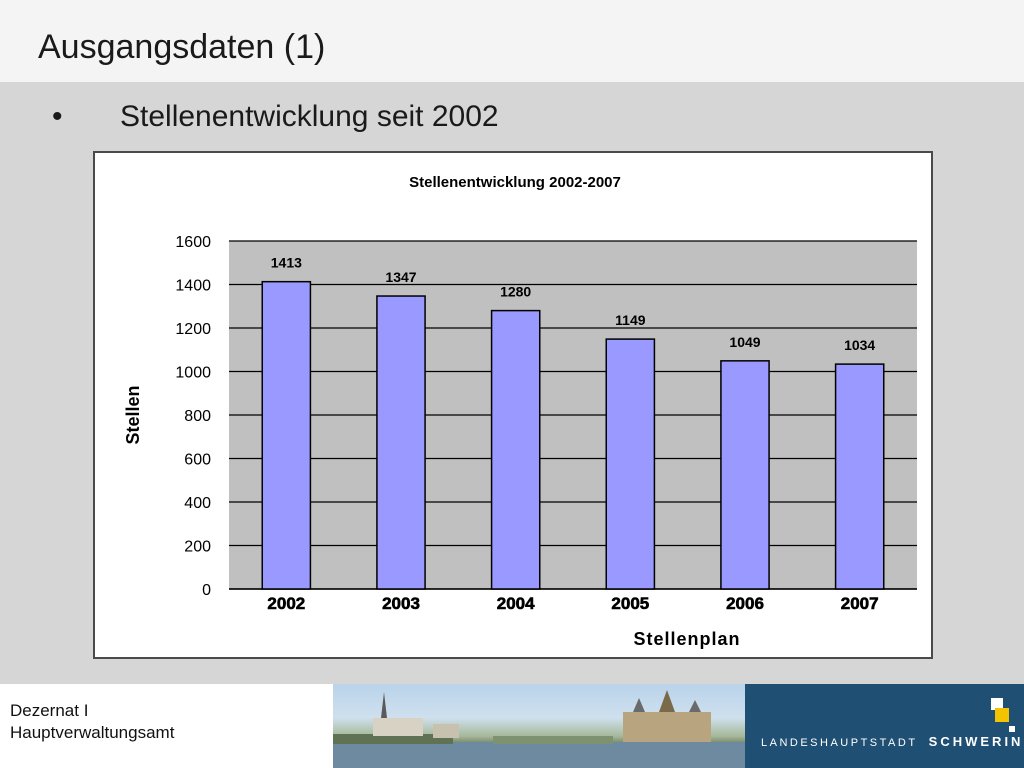 Image resolution: width=1024 pixels, height=768 pixels. Describe the element at coordinates (859, 476) in the screenshot. I see `bar-2007` at that location.